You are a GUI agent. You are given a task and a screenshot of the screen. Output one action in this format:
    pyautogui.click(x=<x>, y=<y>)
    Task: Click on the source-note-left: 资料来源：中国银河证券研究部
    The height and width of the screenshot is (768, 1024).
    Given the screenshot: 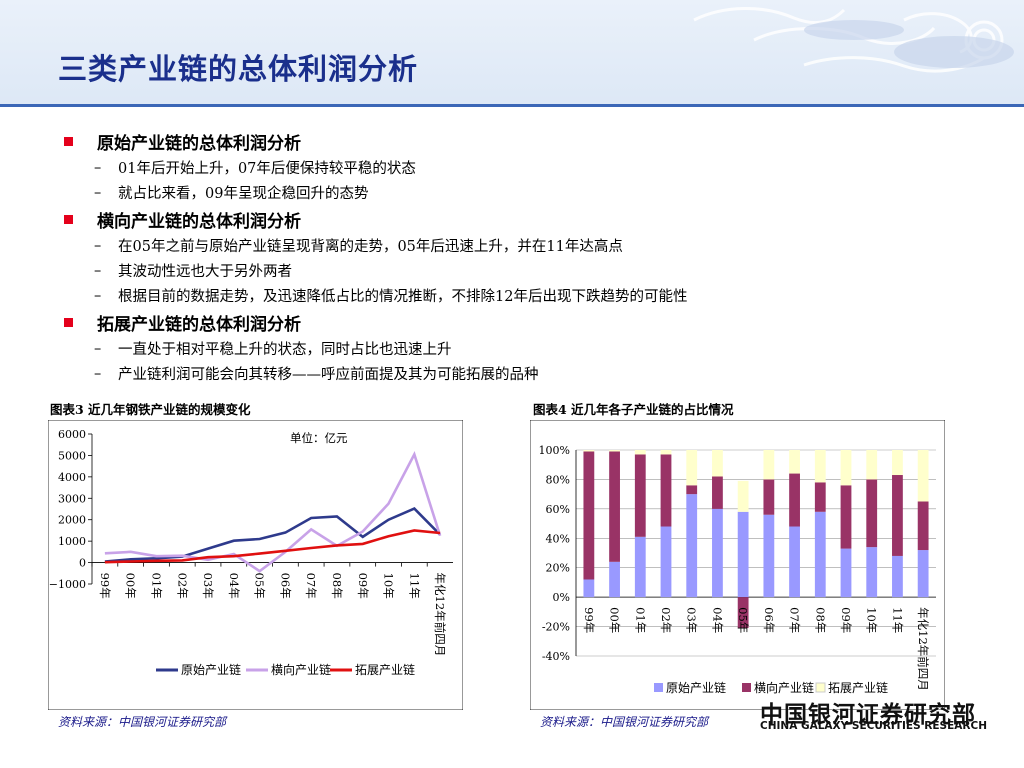 What is the action you would take?
    pyautogui.click(x=142, y=722)
    